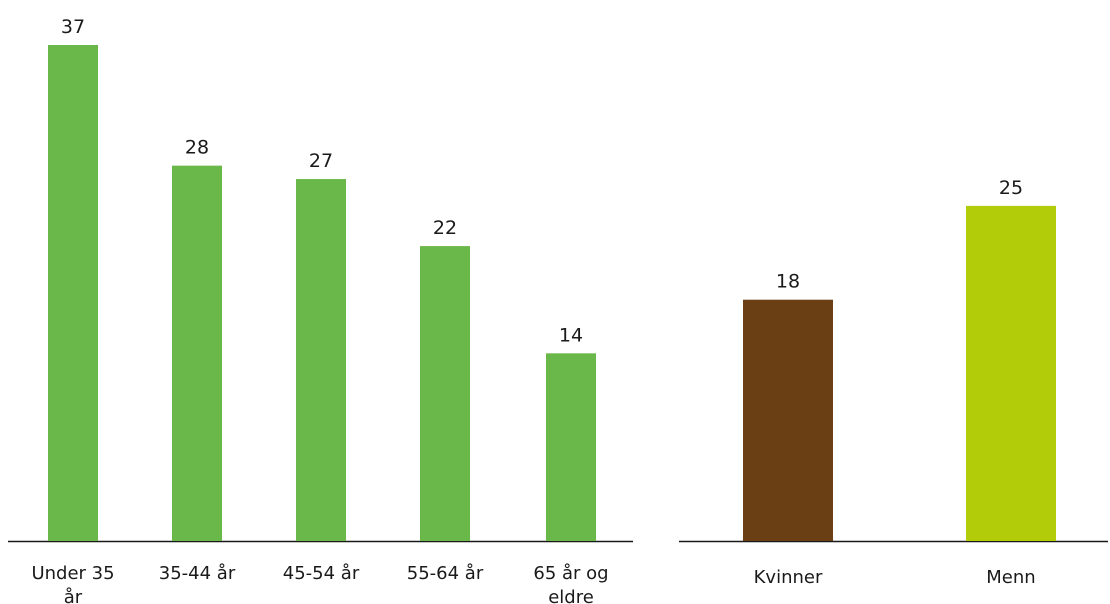  What do you see at coordinates (445, 573) in the screenshot?
I see `age-category-label-4: 55-64 år` at bounding box center [445, 573].